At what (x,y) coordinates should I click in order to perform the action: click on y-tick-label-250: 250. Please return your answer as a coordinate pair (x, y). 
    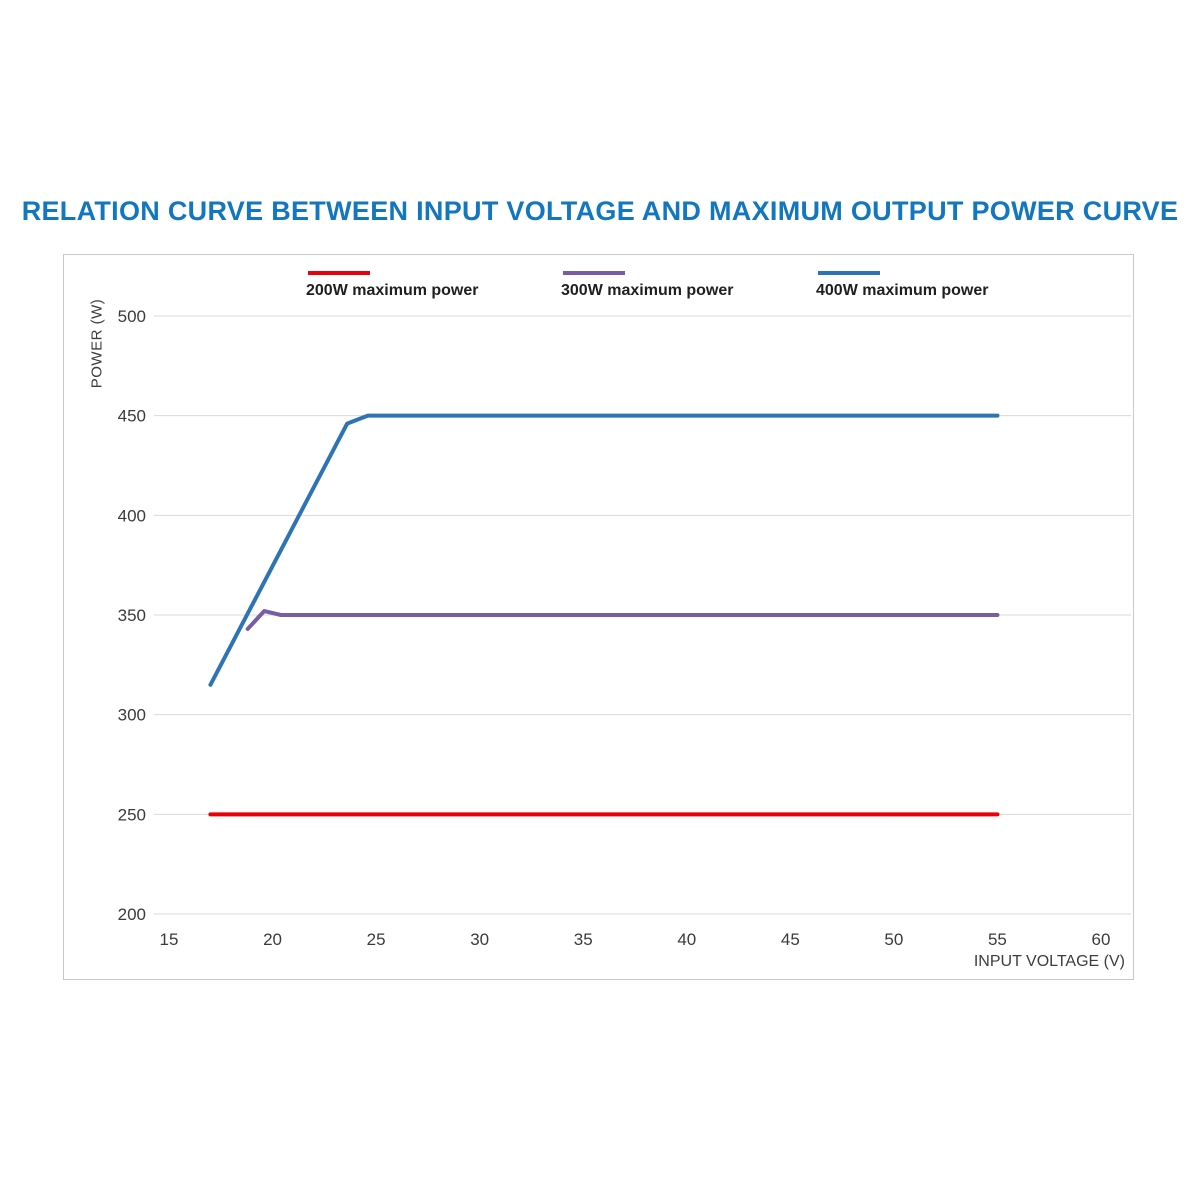
    Looking at the image, I should click on (132, 814).